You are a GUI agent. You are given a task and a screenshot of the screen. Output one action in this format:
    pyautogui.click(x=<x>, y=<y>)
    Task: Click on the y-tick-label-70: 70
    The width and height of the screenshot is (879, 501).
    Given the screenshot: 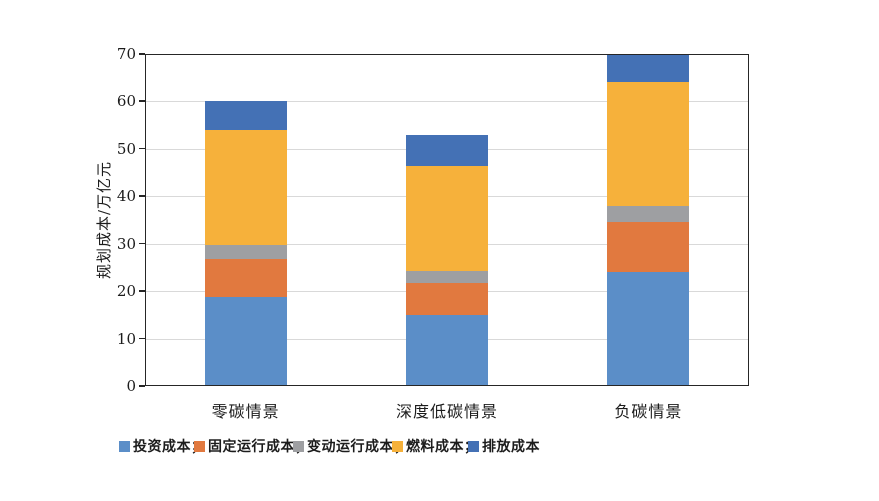 What is the action you would take?
    pyautogui.click(x=126, y=54)
    